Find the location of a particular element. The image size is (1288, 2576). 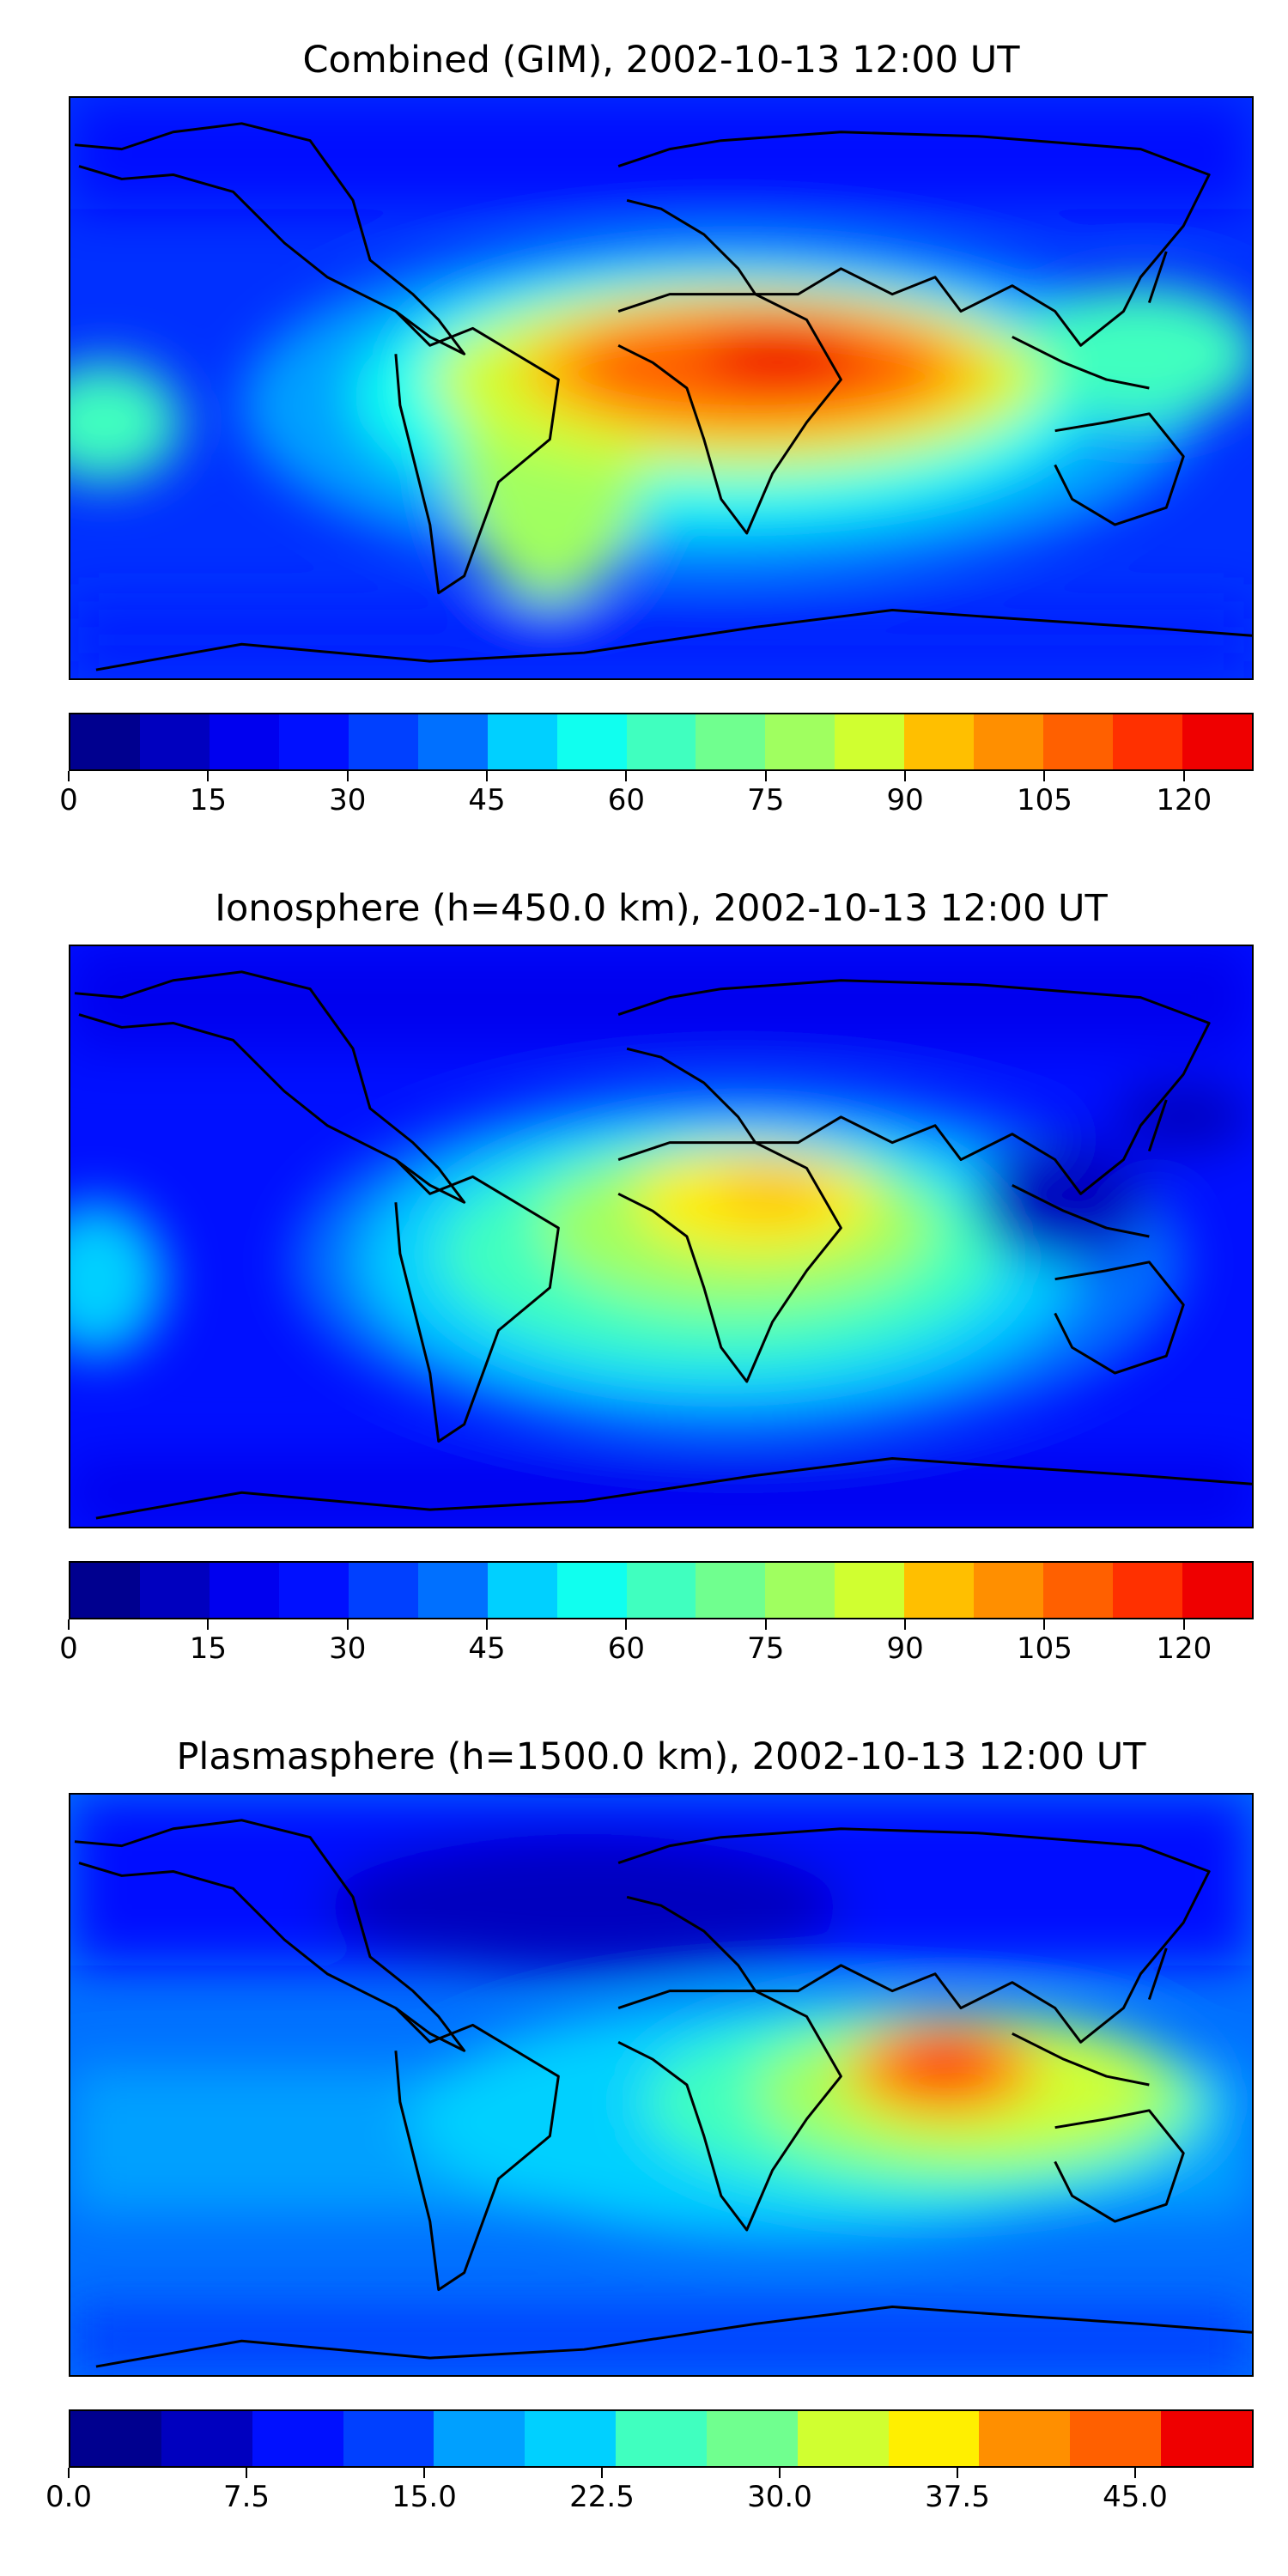

colorbar-tick-label: 30.0 is located at coordinates (779, 2497).